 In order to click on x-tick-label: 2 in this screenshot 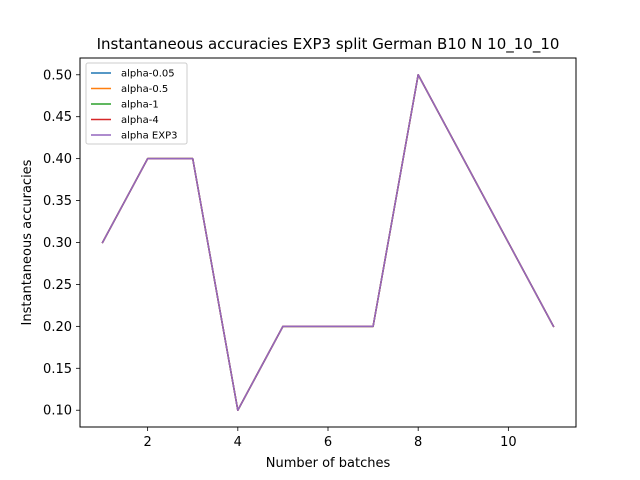, I will do `click(147, 442)`.